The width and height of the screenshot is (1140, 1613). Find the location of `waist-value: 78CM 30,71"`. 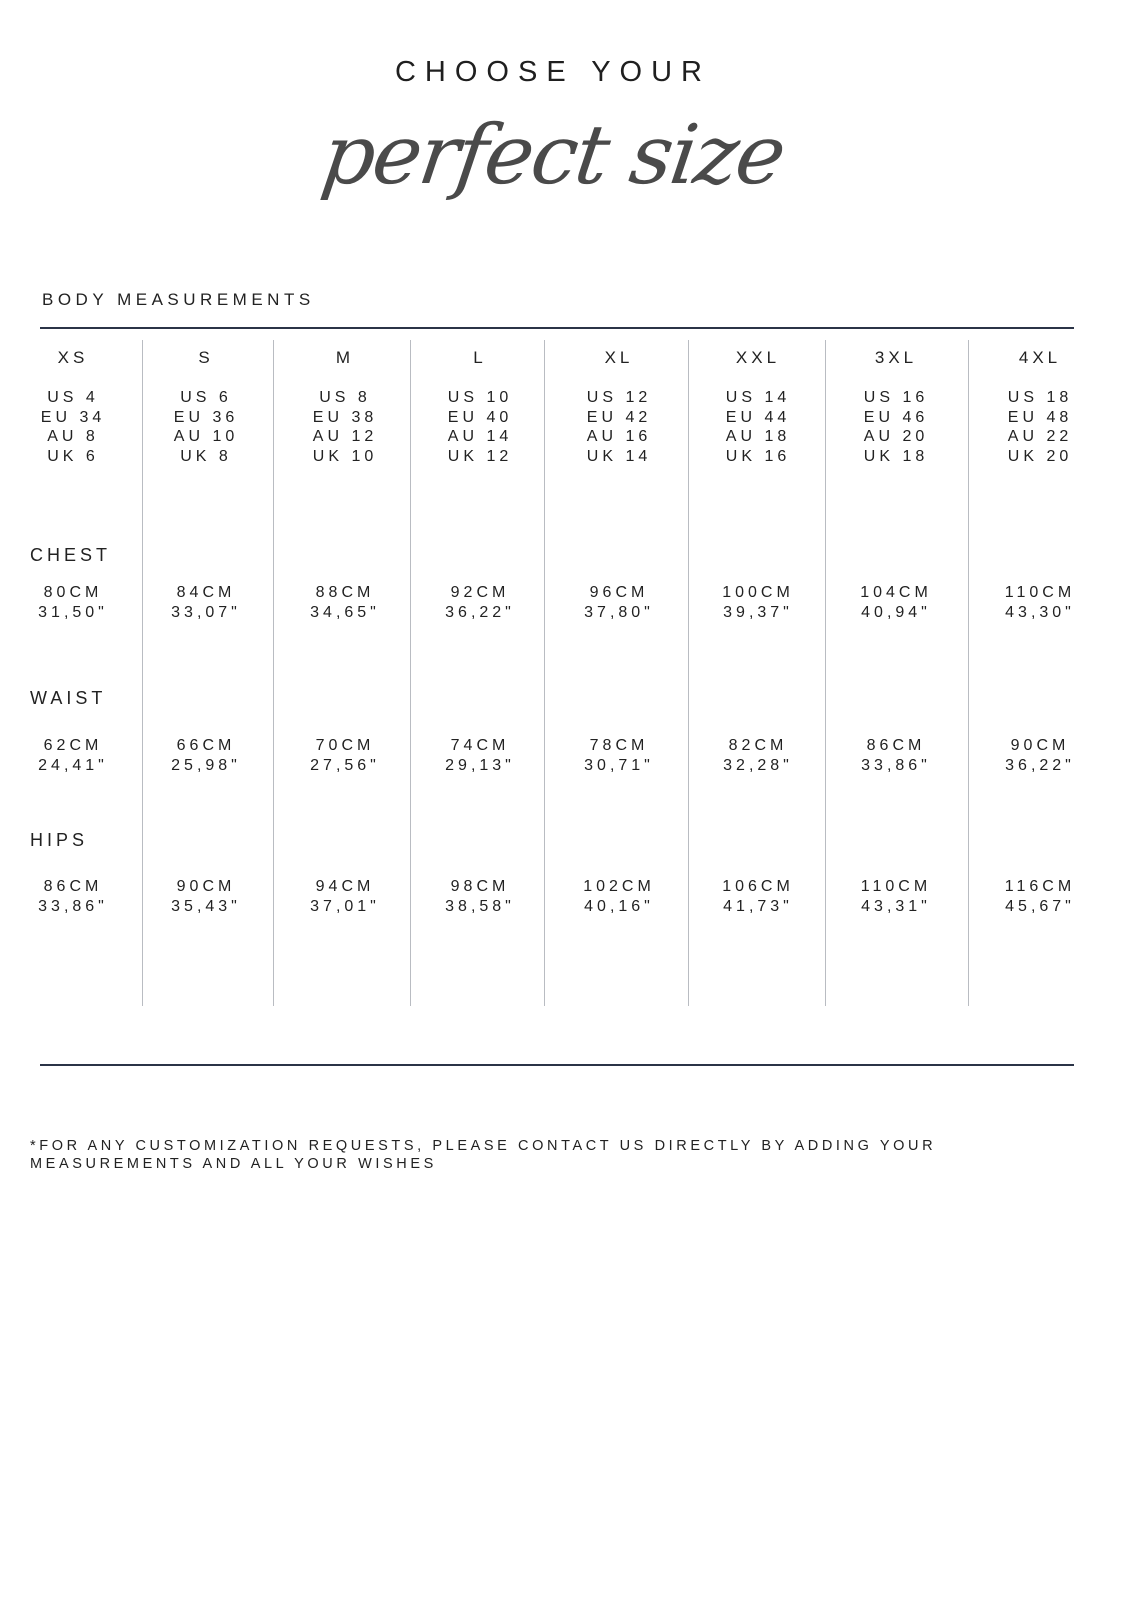

waist-value: 78CM 30,71" is located at coordinates (619, 755).